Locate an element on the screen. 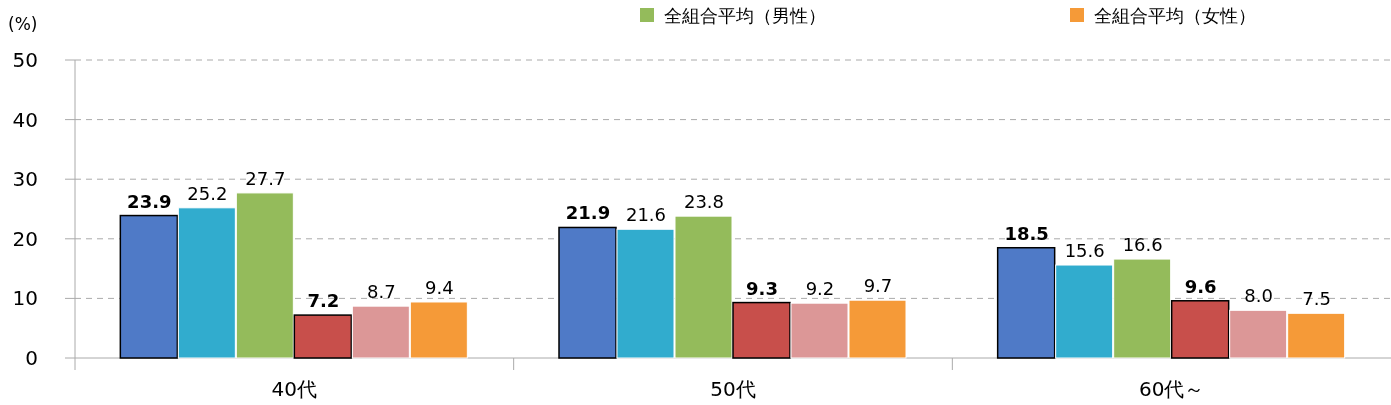 The width and height of the screenshot is (1391, 405). data-label: 23.8 is located at coordinates (704, 202).